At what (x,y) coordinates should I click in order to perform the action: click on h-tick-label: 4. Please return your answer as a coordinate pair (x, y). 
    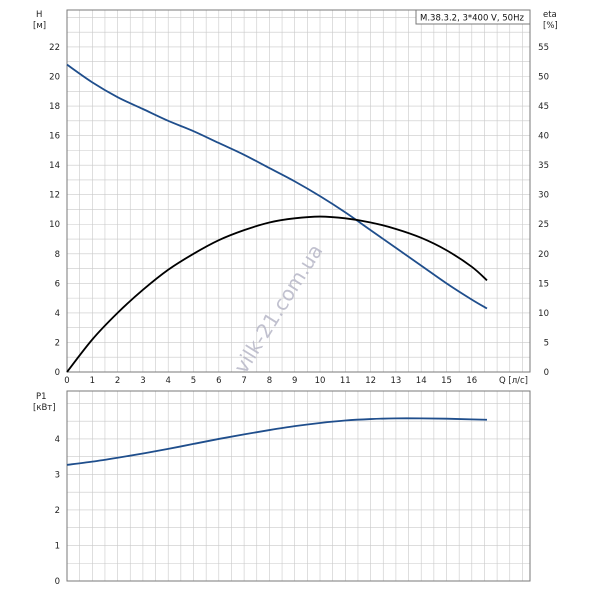
    Looking at the image, I should click on (57, 314).